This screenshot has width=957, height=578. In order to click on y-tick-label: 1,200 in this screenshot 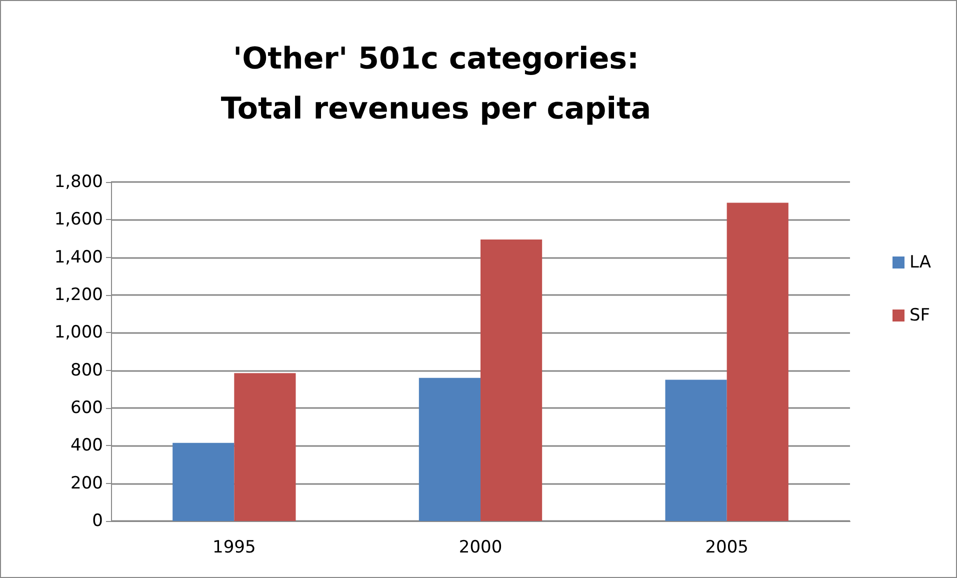, I will do `click(78, 295)`.